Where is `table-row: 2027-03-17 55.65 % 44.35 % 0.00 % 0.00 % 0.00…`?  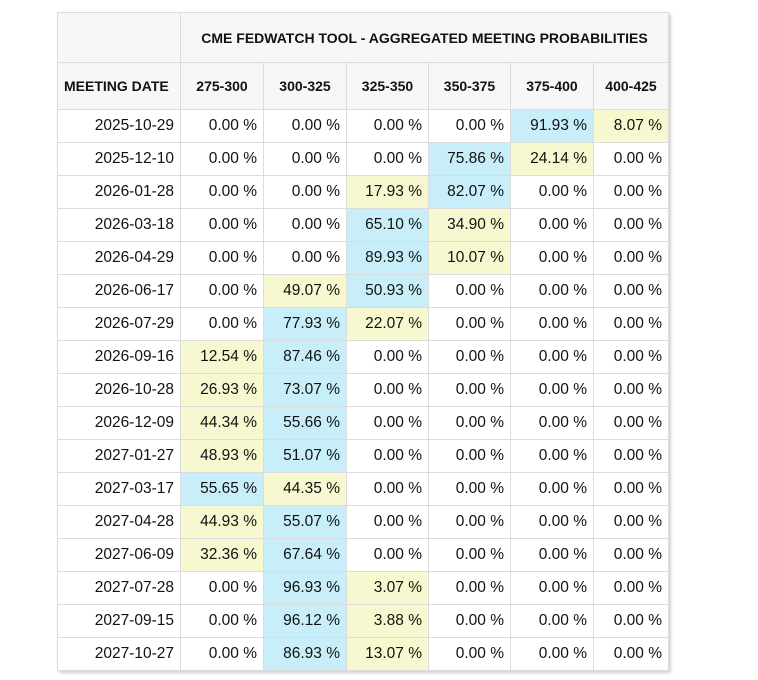 table-row: 2027-03-17 55.65 % 44.35 % 0.00 % 0.00 % 0.00… is located at coordinates (363, 489).